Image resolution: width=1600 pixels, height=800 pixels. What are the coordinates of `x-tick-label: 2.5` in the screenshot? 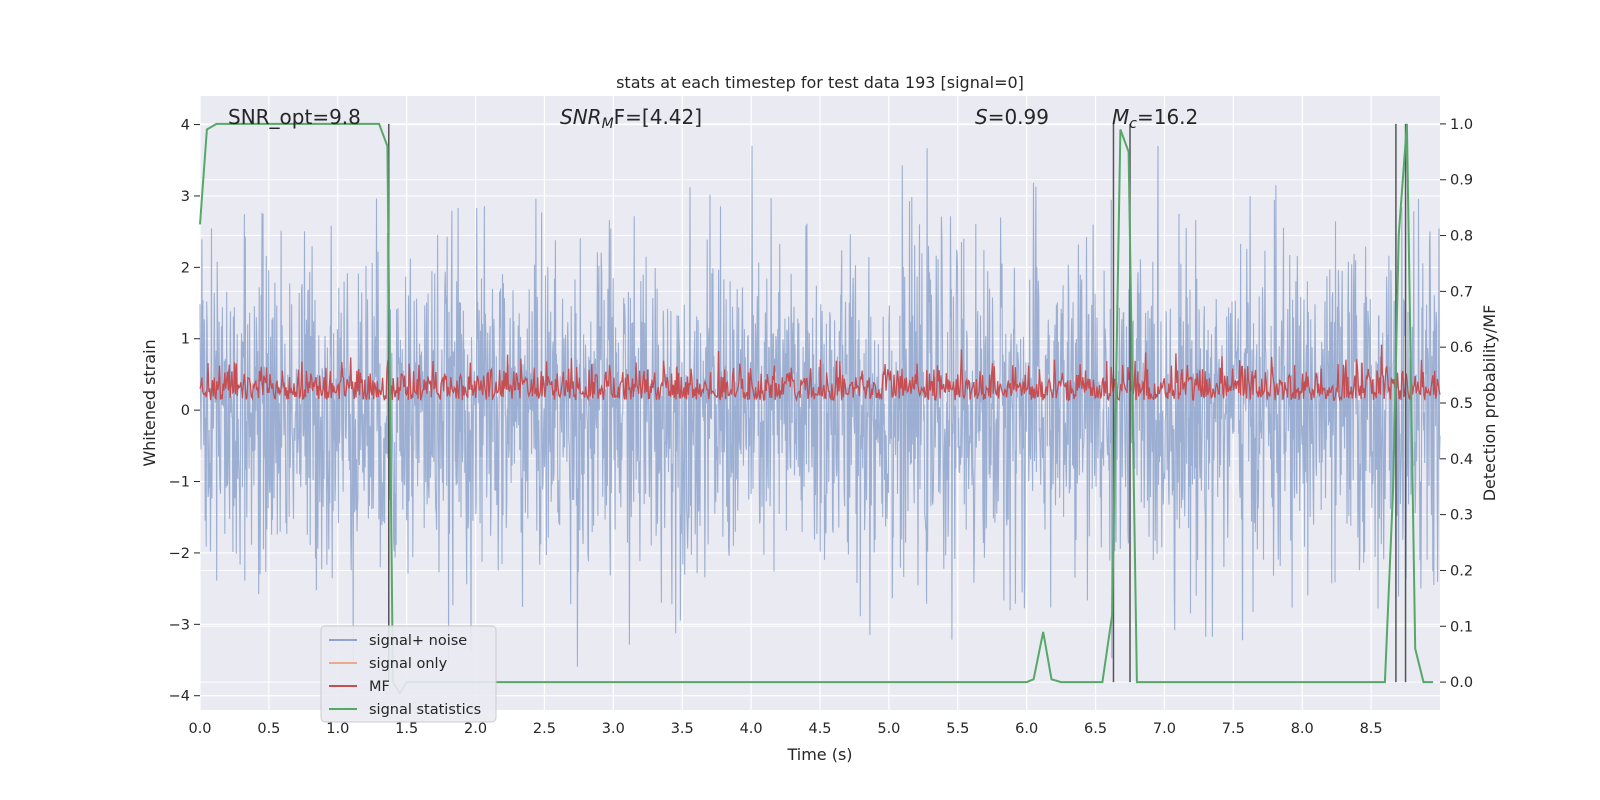 It's located at (544, 729).